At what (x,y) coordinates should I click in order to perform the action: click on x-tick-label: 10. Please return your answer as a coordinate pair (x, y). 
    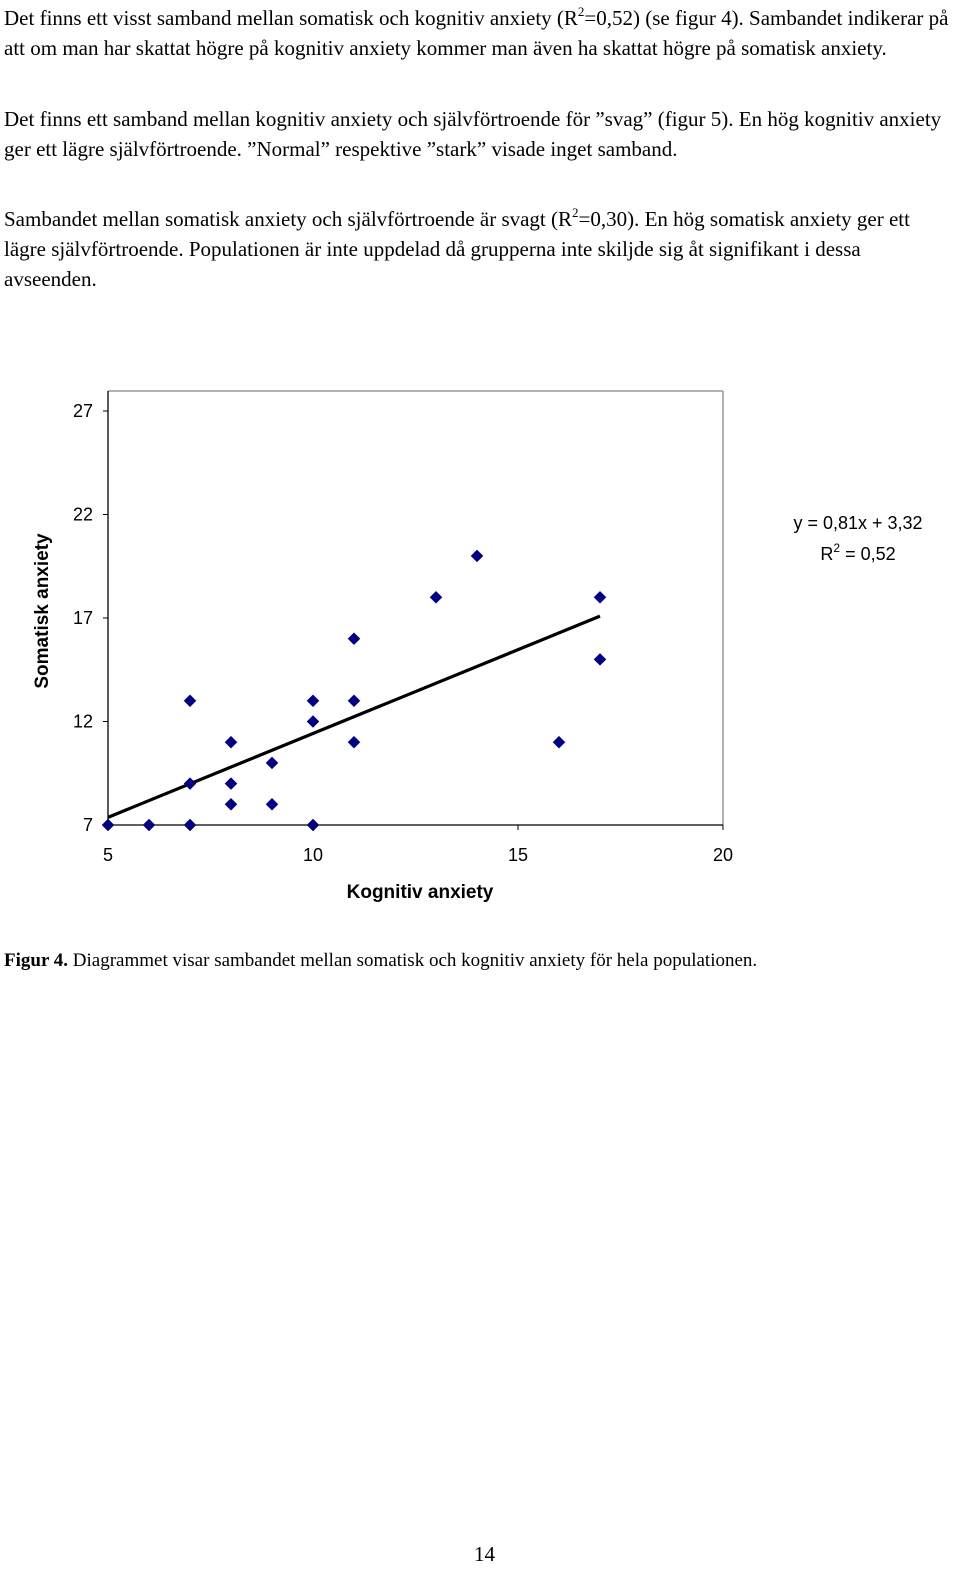
    Looking at the image, I should click on (313, 855).